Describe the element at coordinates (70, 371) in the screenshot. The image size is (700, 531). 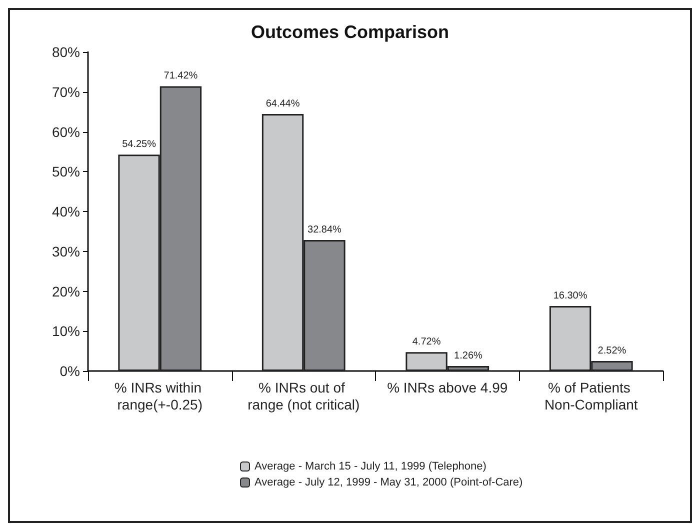
I see `y-tick-label: 0%` at that location.